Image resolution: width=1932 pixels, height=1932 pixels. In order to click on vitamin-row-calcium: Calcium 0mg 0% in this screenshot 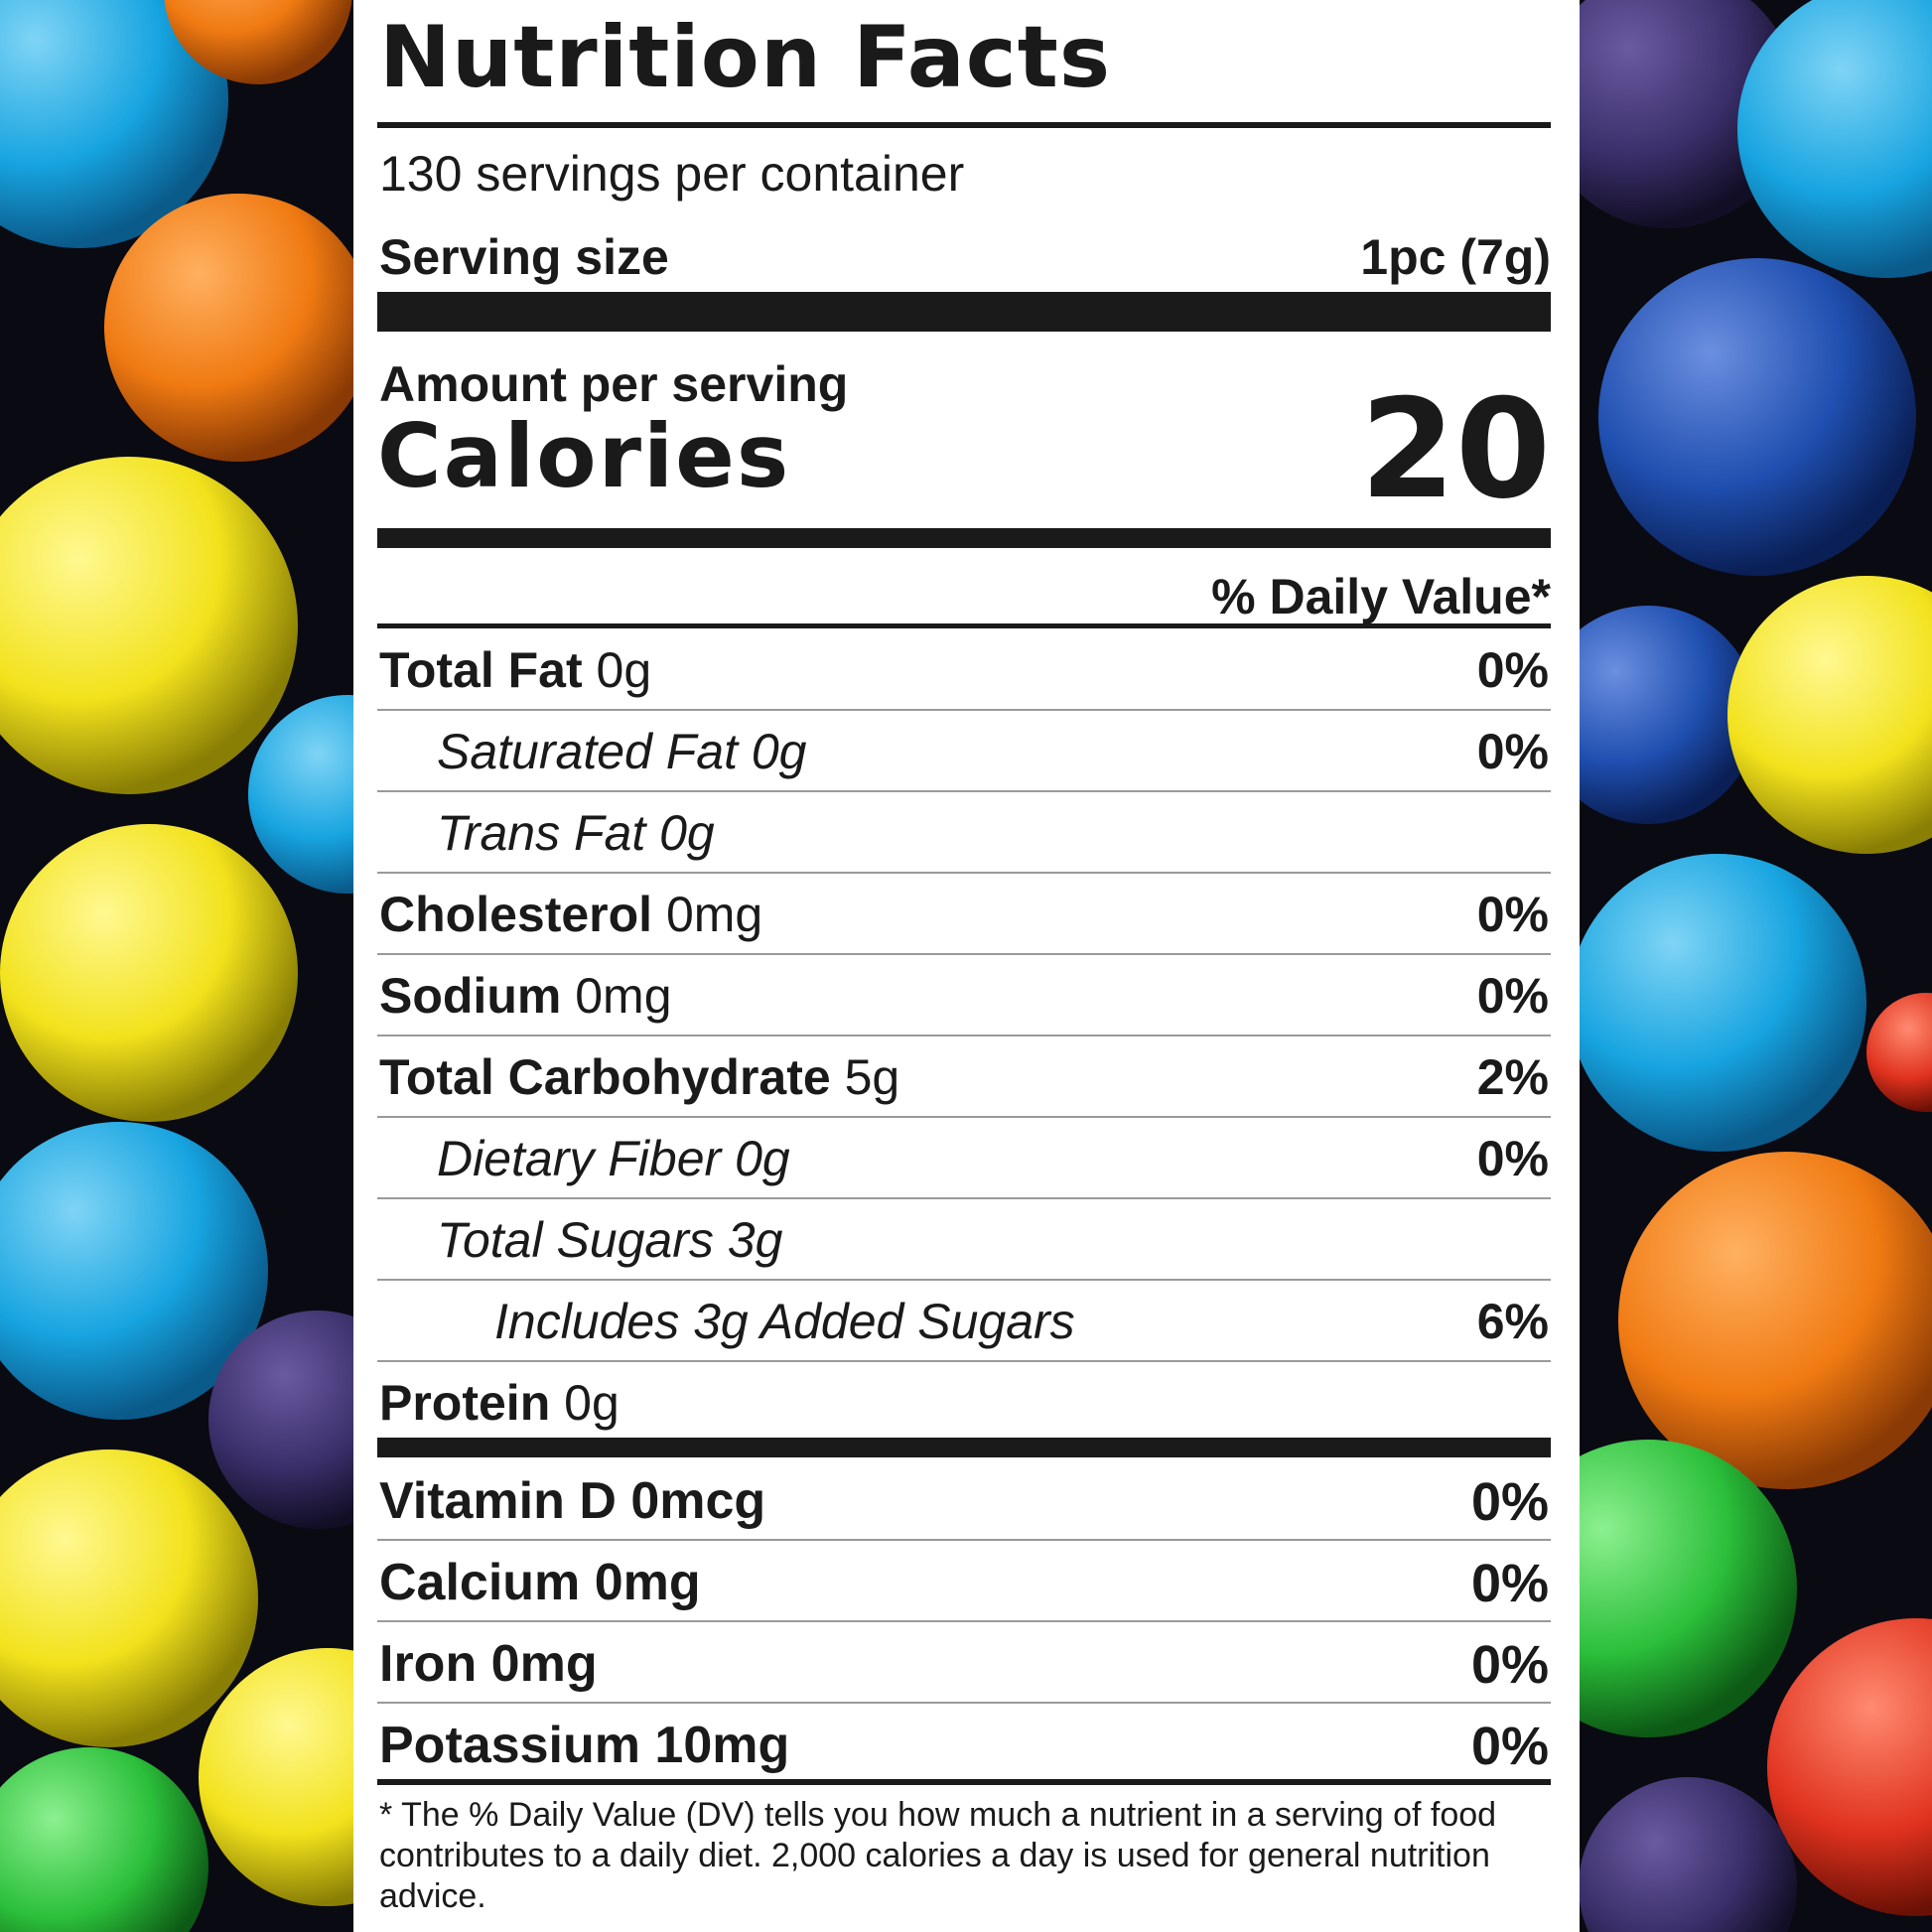, I will do `click(964, 1581)`.